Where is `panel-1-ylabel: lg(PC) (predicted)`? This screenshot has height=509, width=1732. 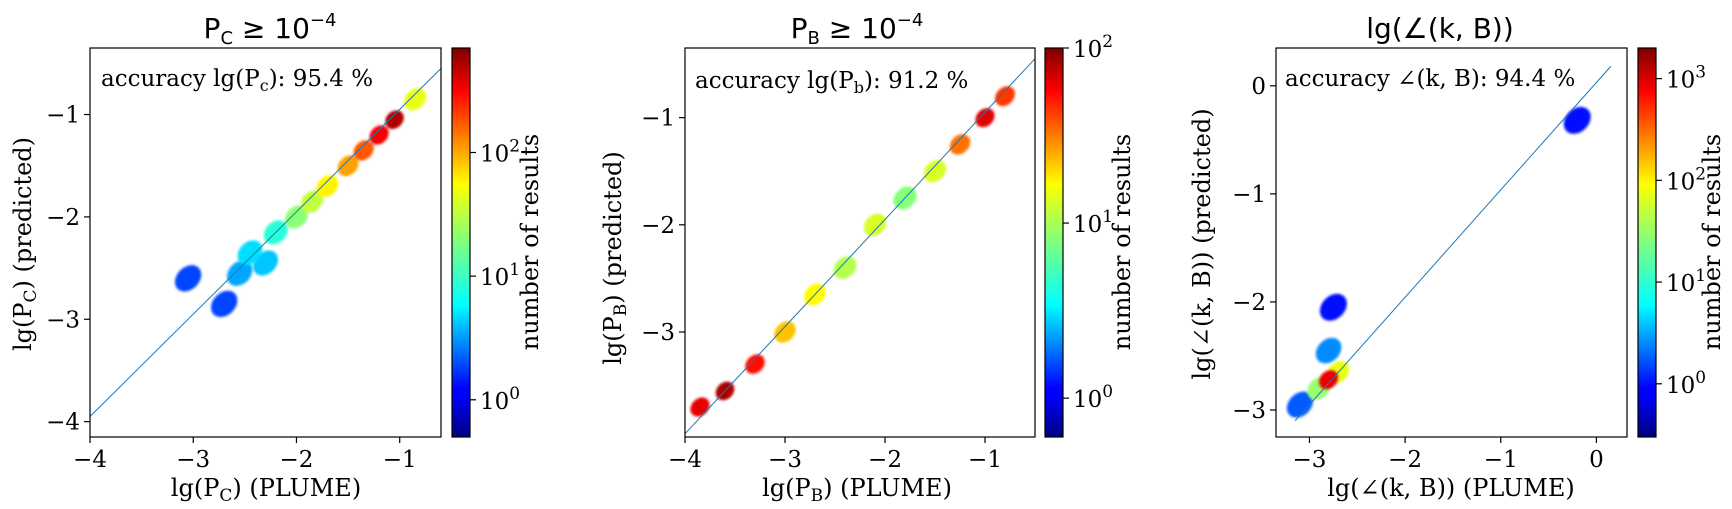
panel-1-ylabel: lg(PC) (predicted) is located at coordinates (25, 244).